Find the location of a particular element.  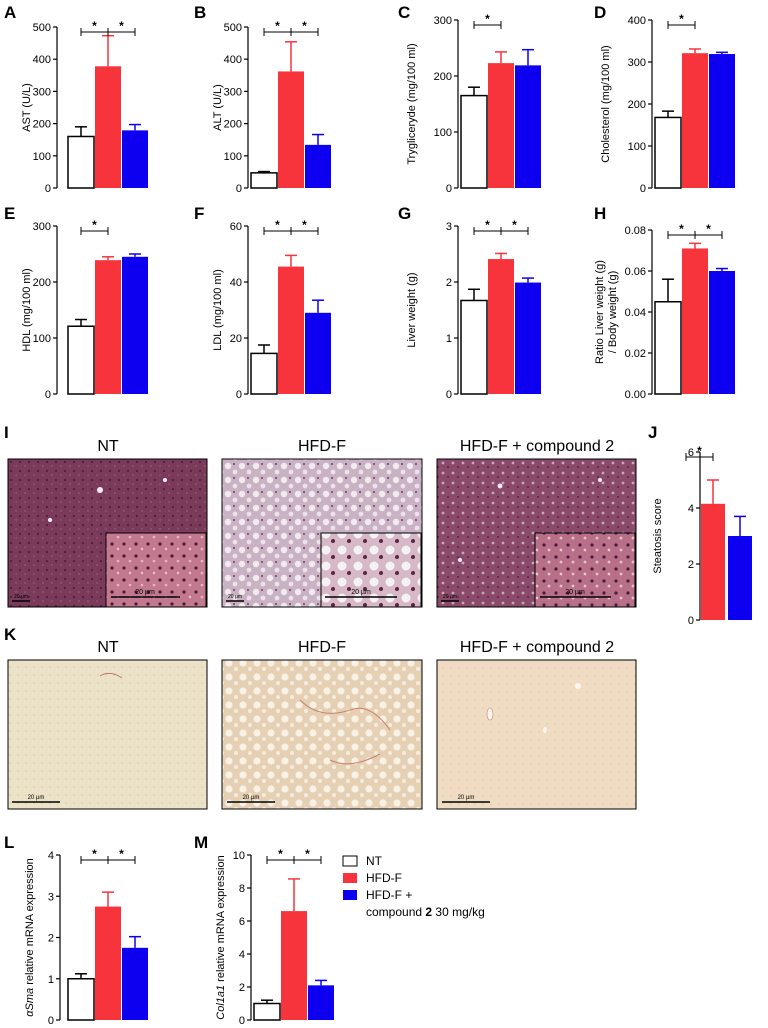

he-image-hfd: 20 µm 20 µm is located at coordinates (322, 533).